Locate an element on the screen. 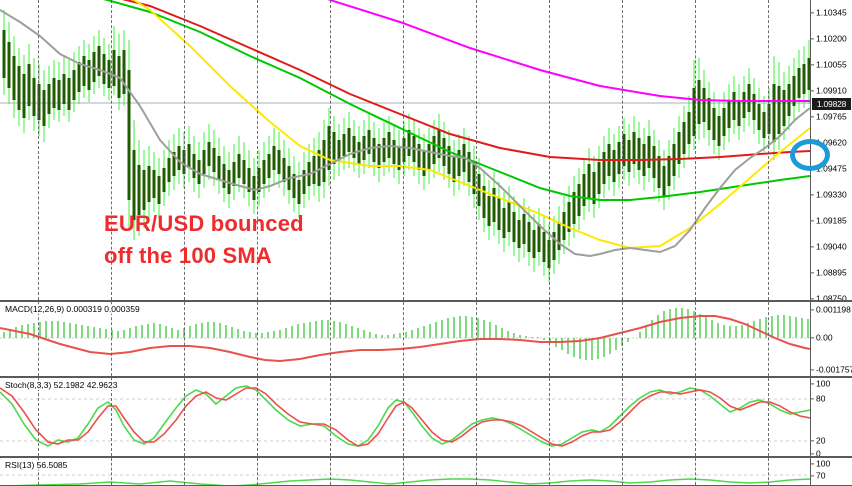  price-tick: 1.09330 is located at coordinates (829, 194).